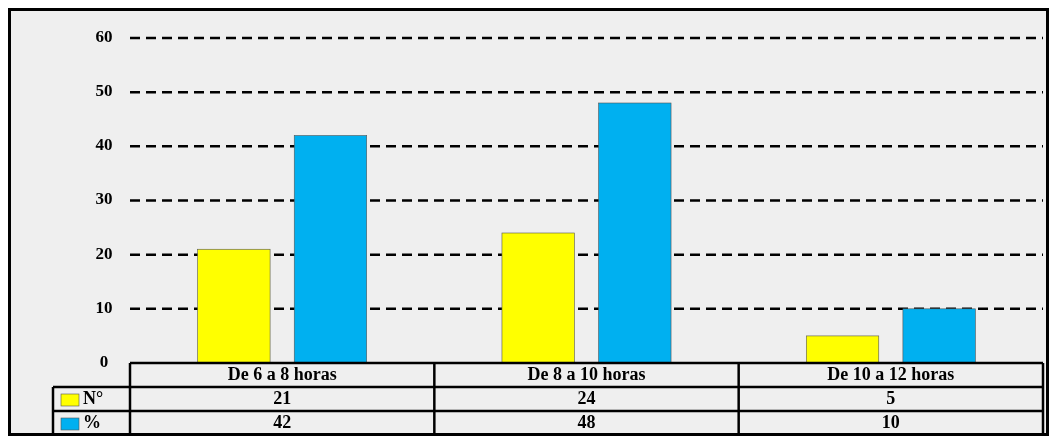 The height and width of the screenshot is (444, 1057). What do you see at coordinates (104, 145) in the screenshot?
I see `y-tick-label: 40` at bounding box center [104, 145].